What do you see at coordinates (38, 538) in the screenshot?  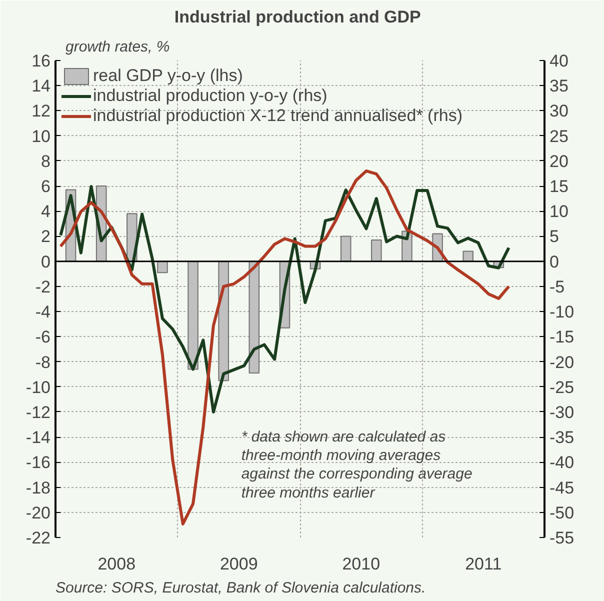 I see `y-tick-label: -22` at bounding box center [38, 538].